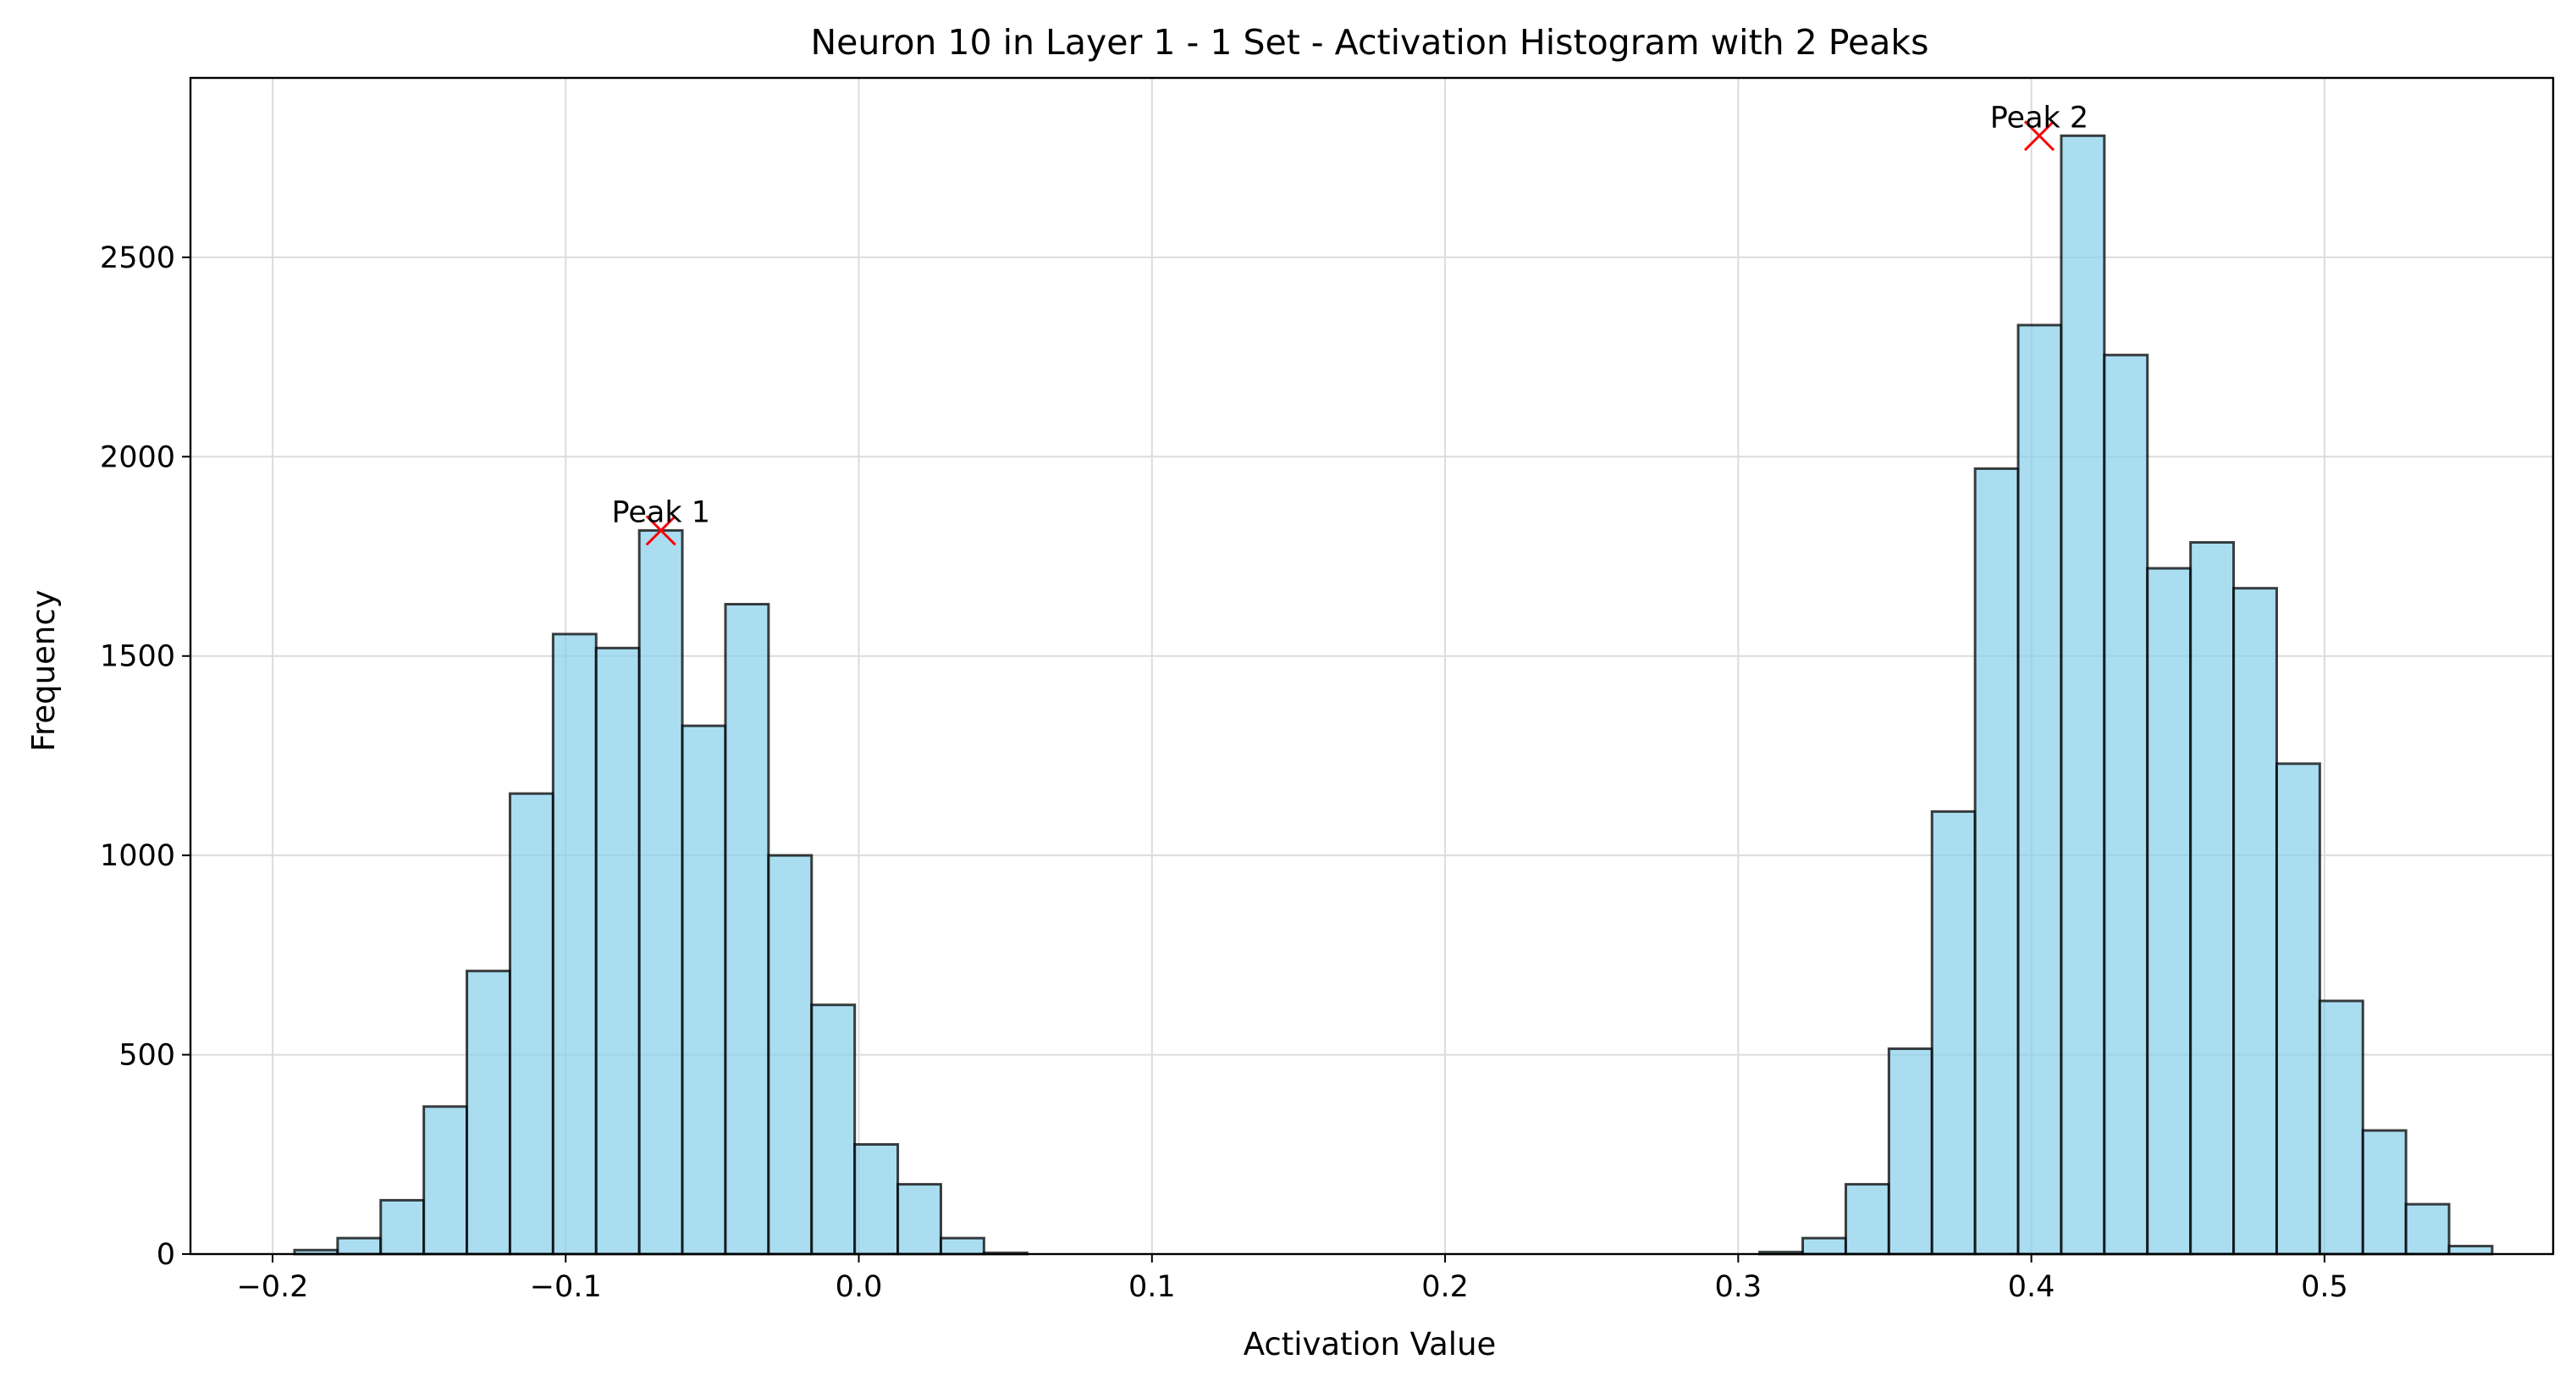 Image resolution: width=2576 pixels, height=1387 pixels. What do you see at coordinates (272, 1287) in the screenshot?
I see `x-tick-label: −0.2` at bounding box center [272, 1287].